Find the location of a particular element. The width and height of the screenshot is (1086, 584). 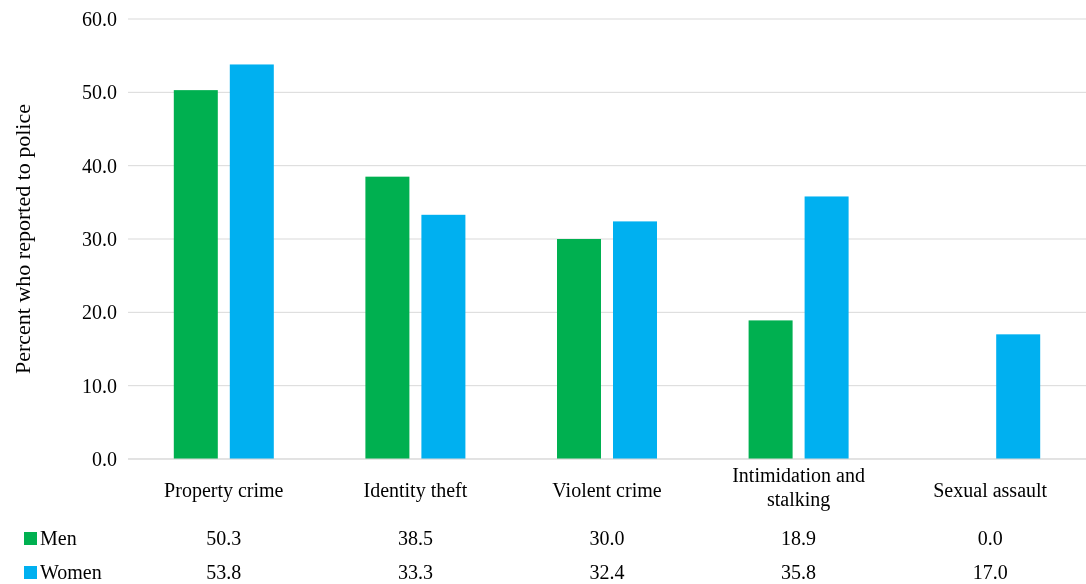

y-tick-label: 30.0 is located at coordinates (99, 238).